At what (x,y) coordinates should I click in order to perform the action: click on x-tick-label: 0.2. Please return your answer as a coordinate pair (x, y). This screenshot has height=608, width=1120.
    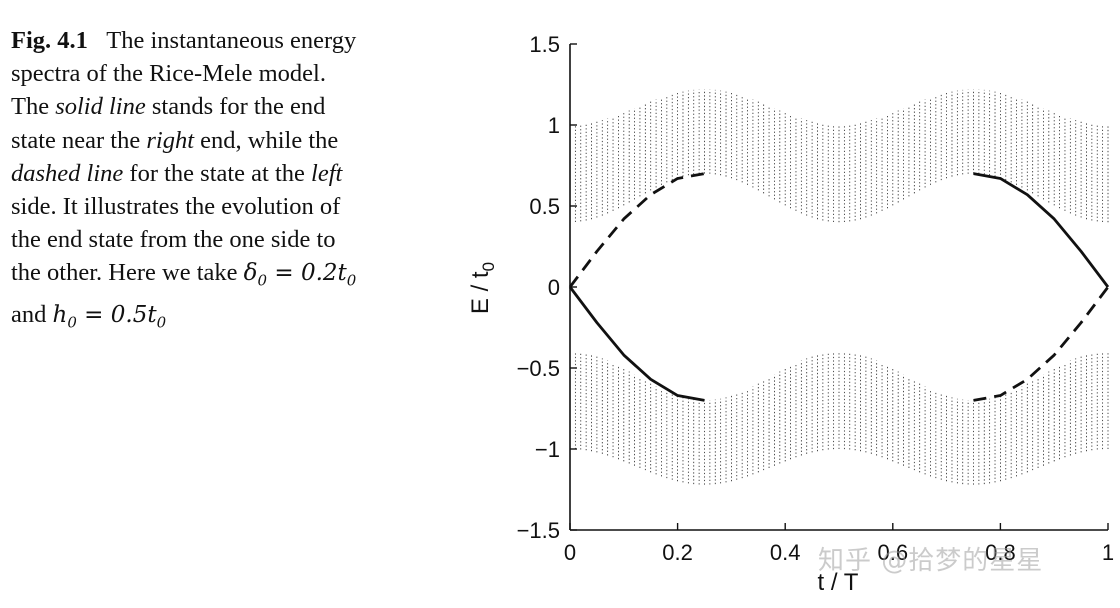
    Looking at the image, I should click on (677, 552).